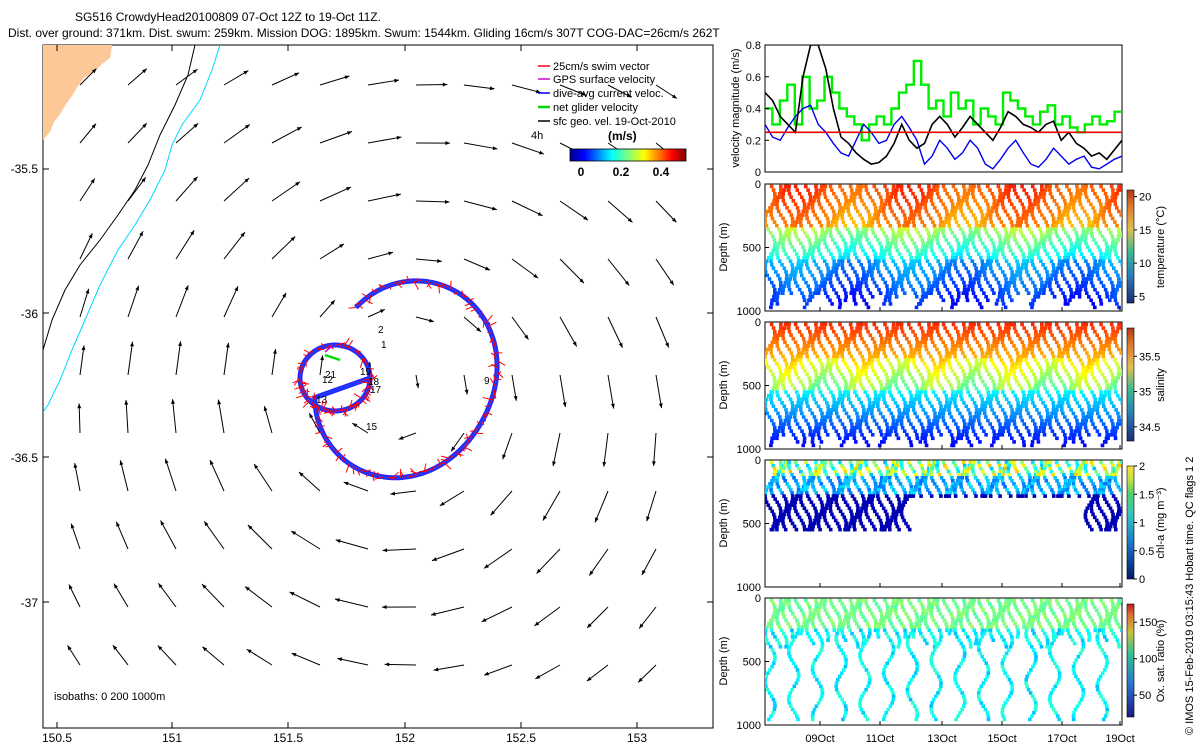 This screenshot has height=750, width=1200. What do you see at coordinates (521, 738) in the screenshot?
I see `x-tick-label: 152.5` at bounding box center [521, 738].